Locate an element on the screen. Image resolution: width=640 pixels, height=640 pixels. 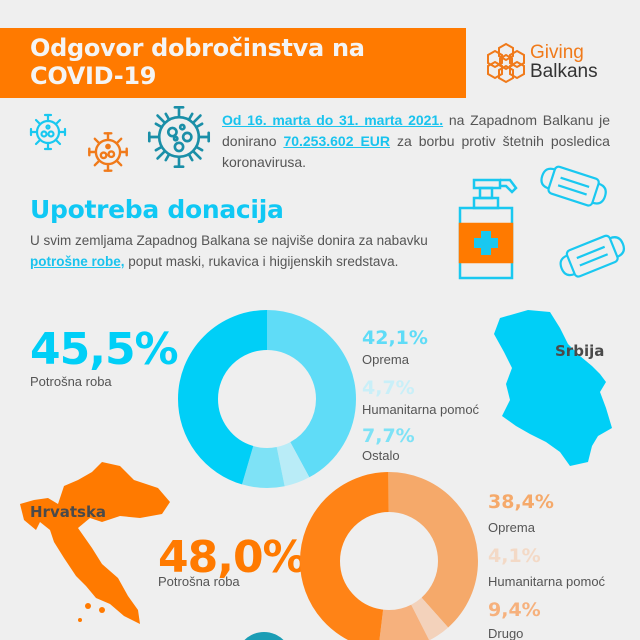
page-title: Odgovor dobročinstva na COVID-19 is located at coordinates (197, 62).